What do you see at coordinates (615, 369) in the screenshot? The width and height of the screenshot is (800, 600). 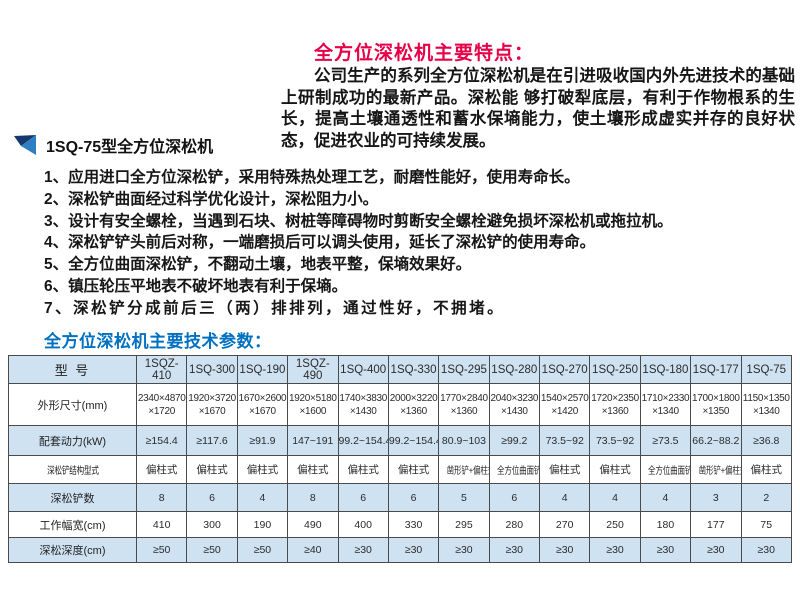 I see `model-header: 1SQ-250` at bounding box center [615, 369].